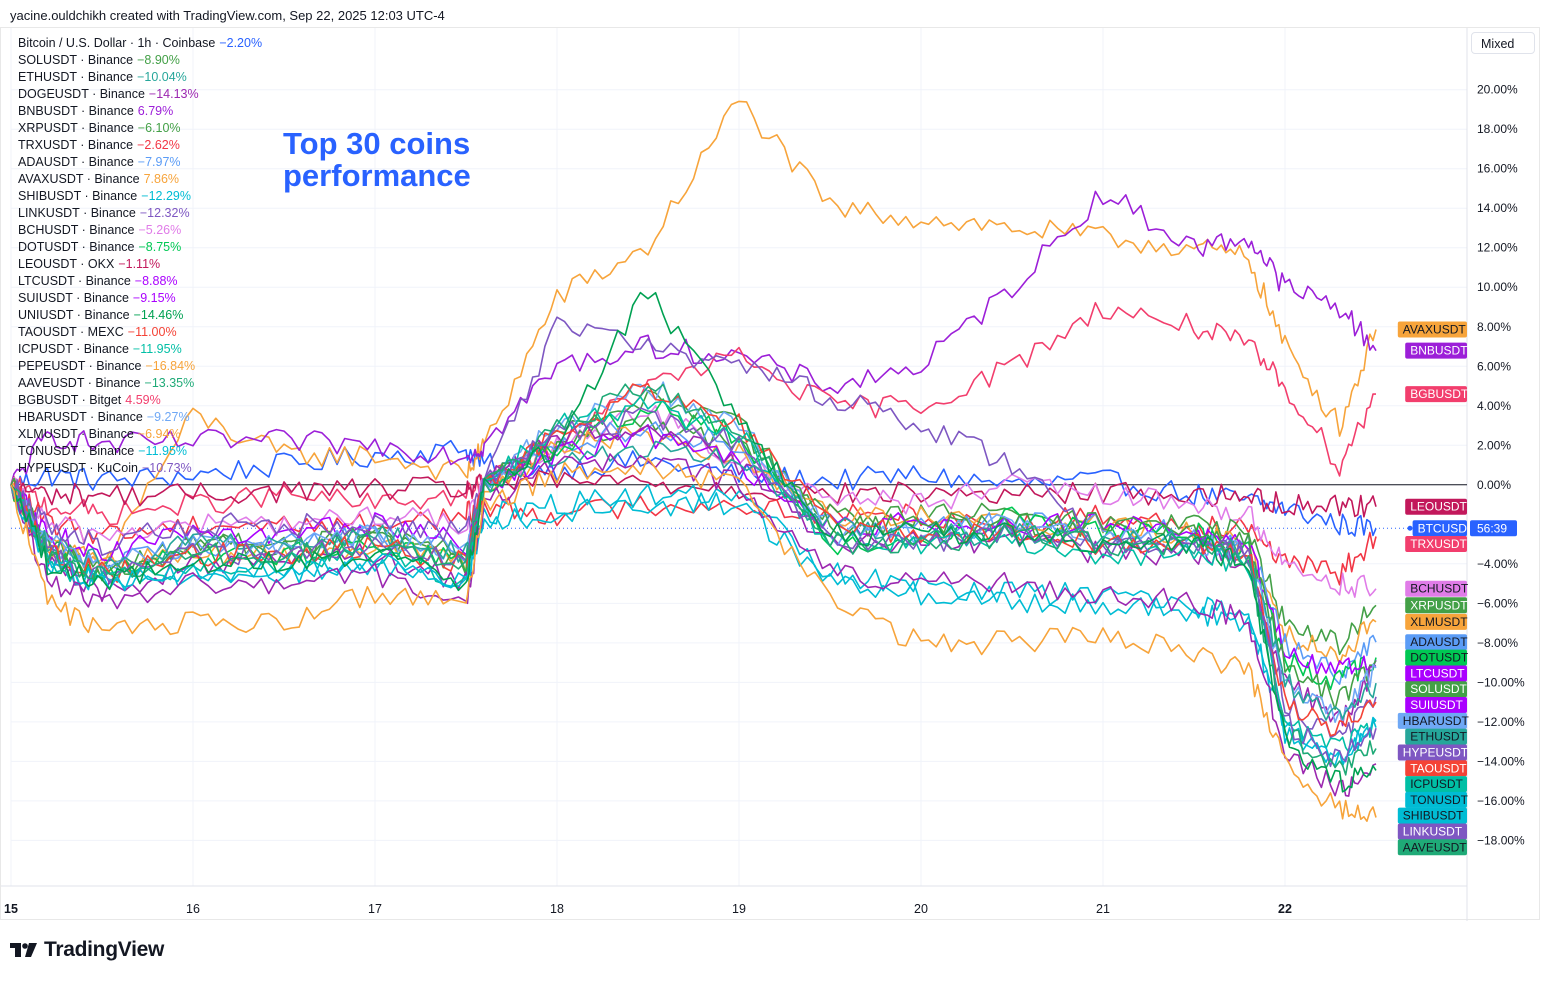 Image resolution: width=1549 pixels, height=981 pixels. Describe the element at coordinates (140, 111) in the screenshot. I see `legend-row: BNBUSDT · Binance 6.79%` at that location.